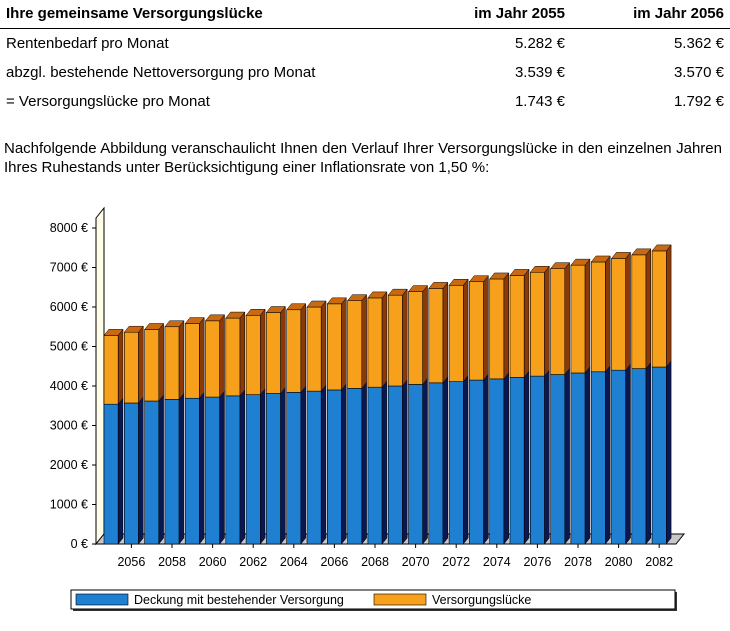  I want to click on bar-2079, so click(600, 400).